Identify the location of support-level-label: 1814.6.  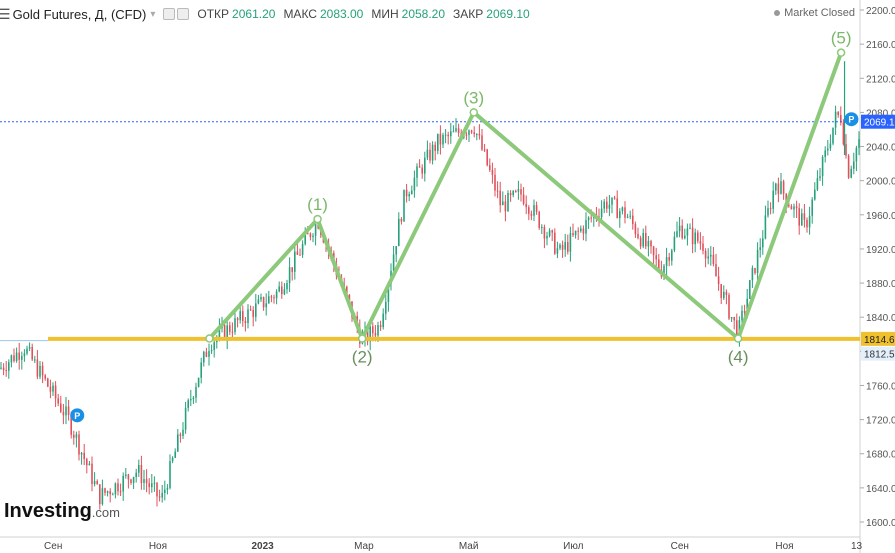
(879, 340).